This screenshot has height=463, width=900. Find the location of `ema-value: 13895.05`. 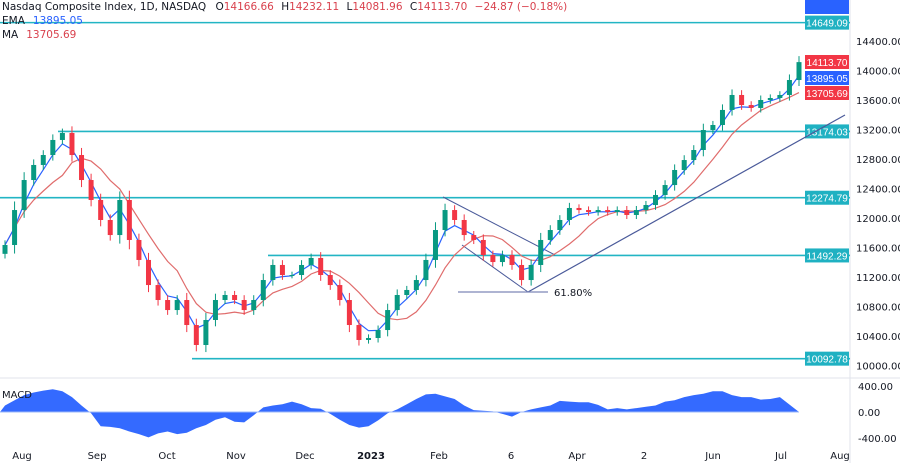

ema-value: 13895.05 is located at coordinates (57, 21).